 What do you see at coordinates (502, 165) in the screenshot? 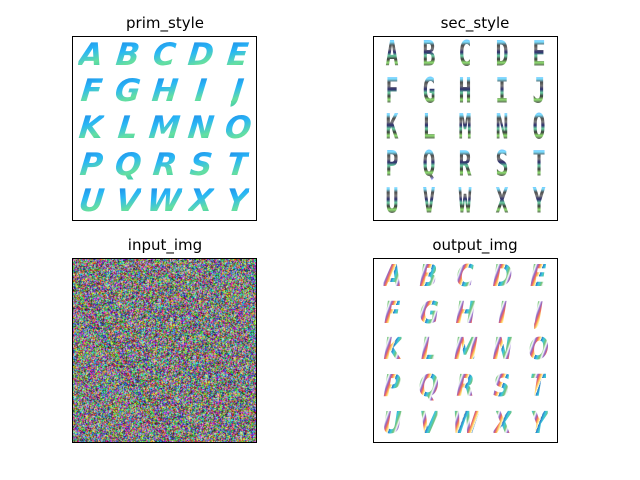
I see `sec-style-cell: S` at bounding box center [502, 165].